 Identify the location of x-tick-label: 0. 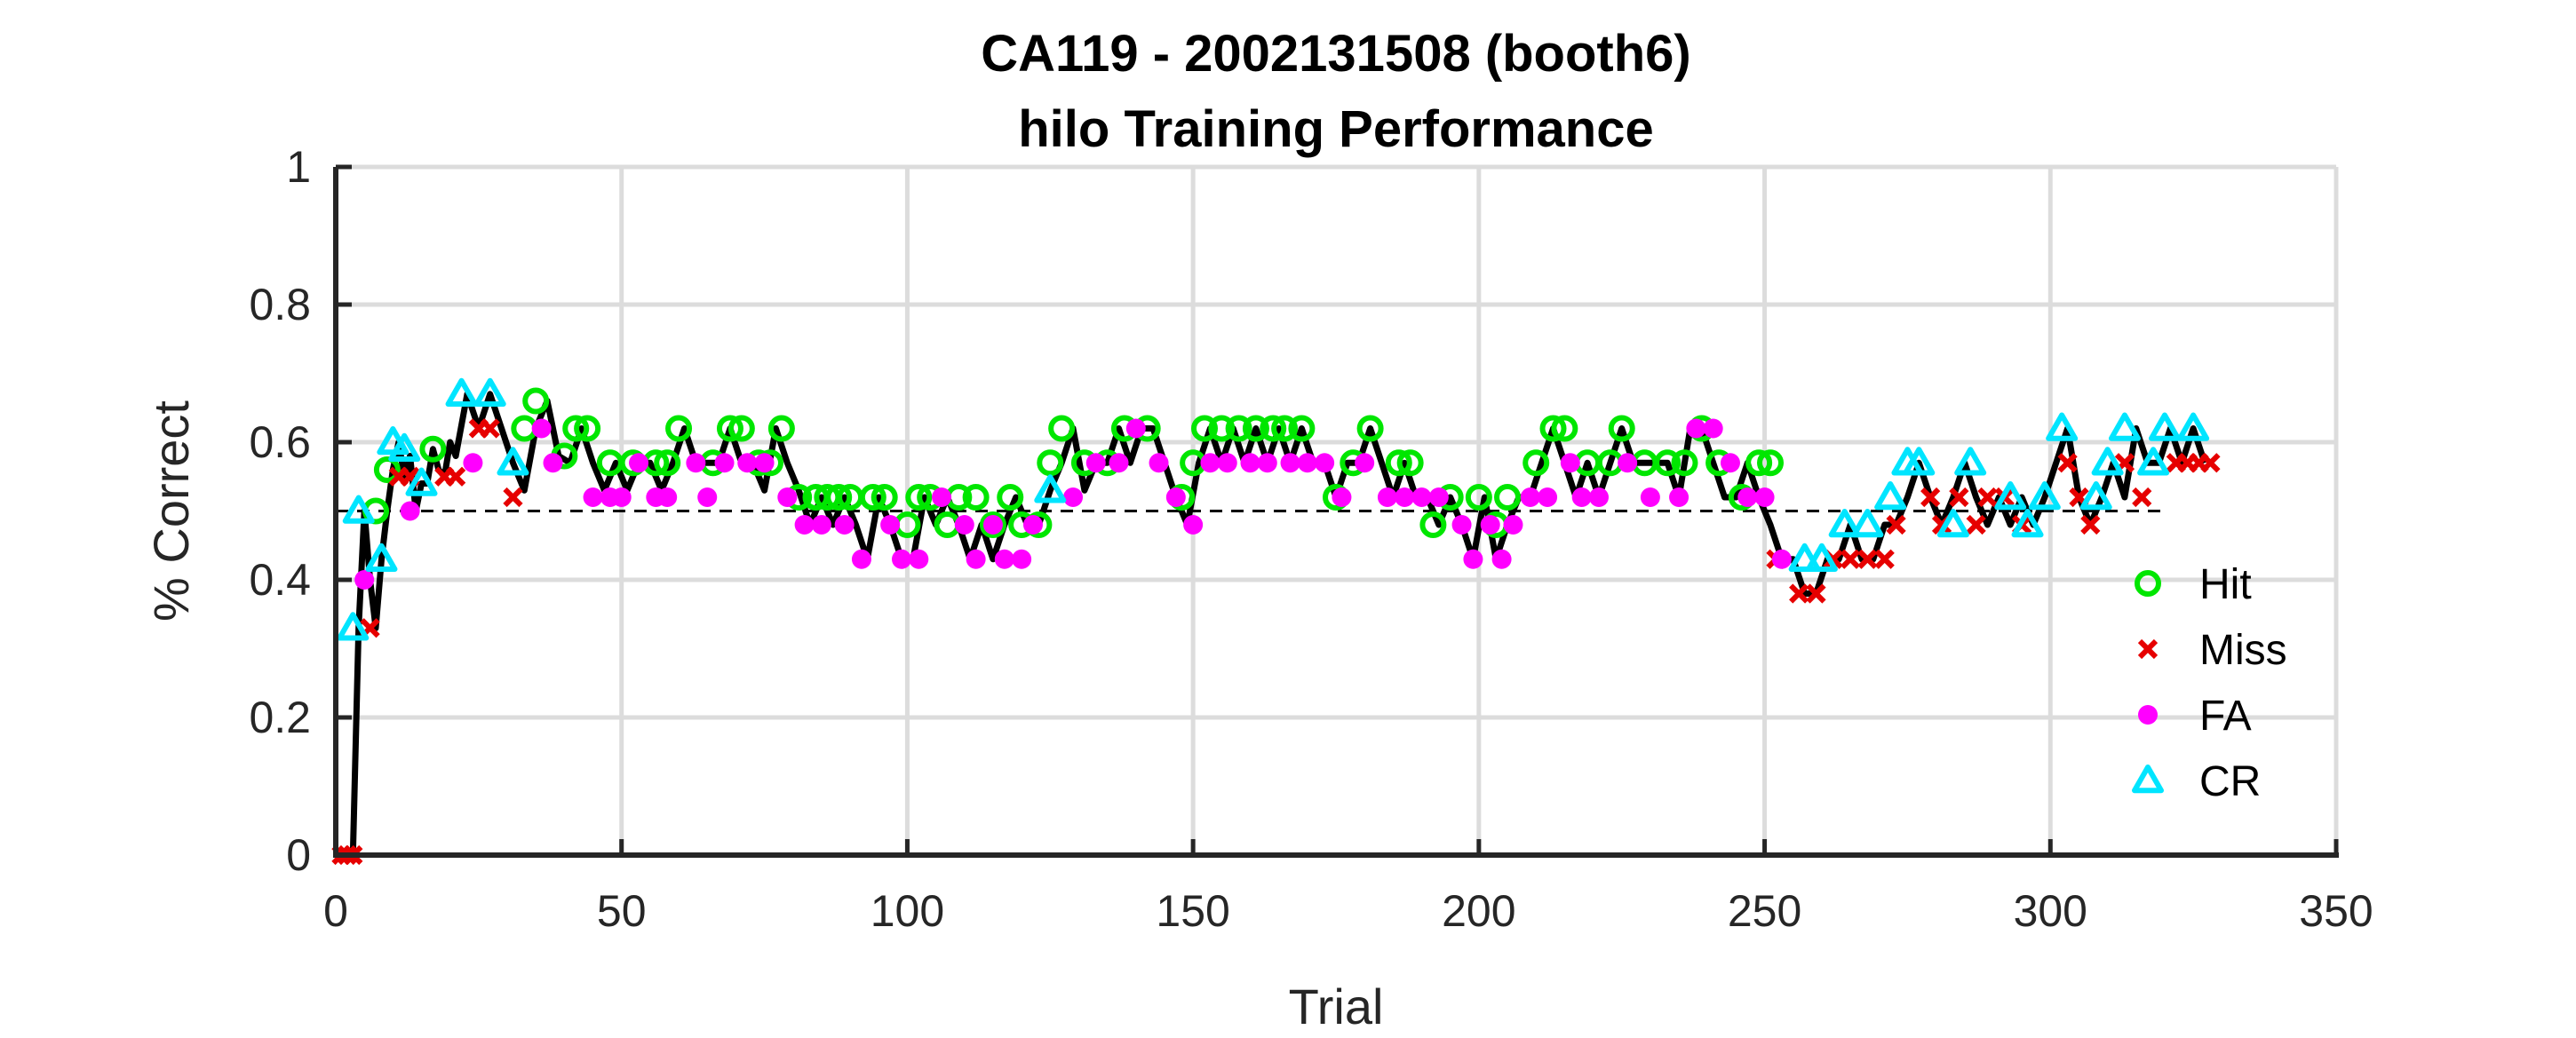
(335, 911).